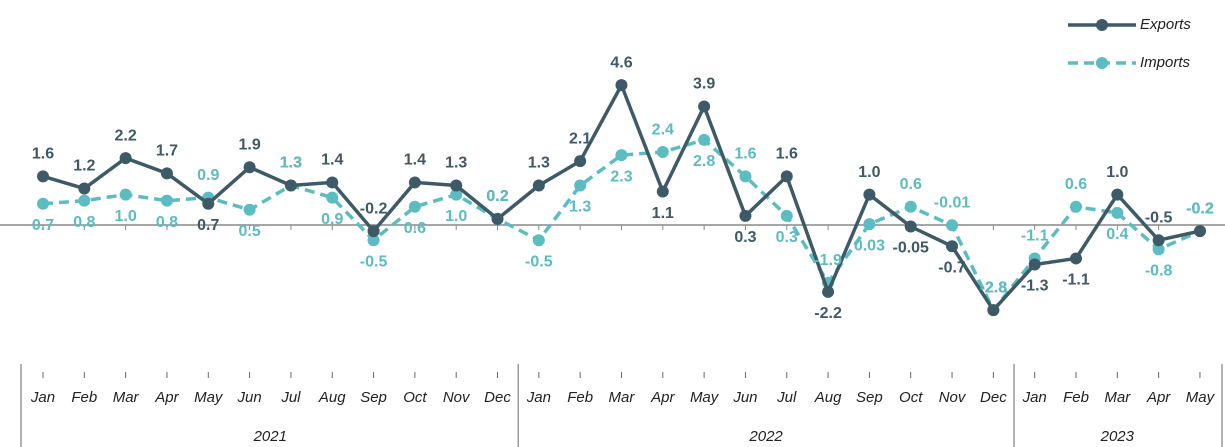  What do you see at coordinates (745, 237) in the screenshot?
I see `data-label: 0.3` at bounding box center [745, 237].